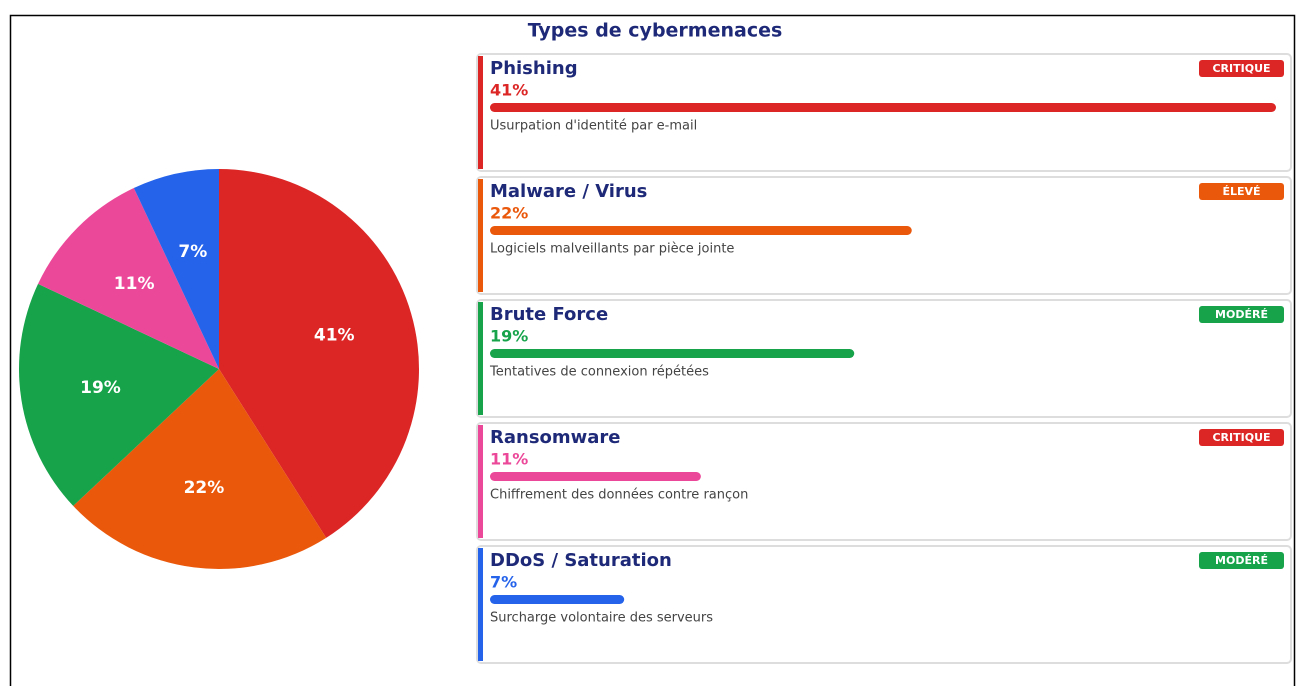 The width and height of the screenshot is (1296, 690). Describe the element at coordinates (593, 126) in the screenshot. I see `card-description: Usurpation d'identité par e-mail` at that location.